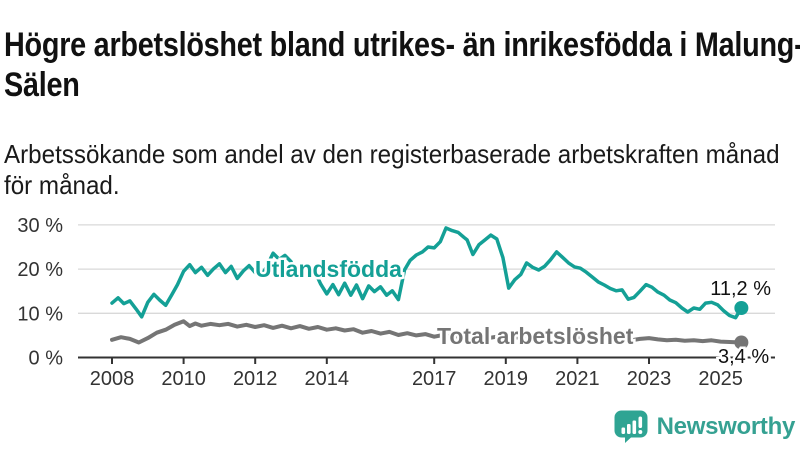 This screenshot has width=800, height=450. What do you see at coordinates (328, 269) in the screenshot?
I see `series-label-utlandsfodda: Utlandsfödda` at bounding box center [328, 269].